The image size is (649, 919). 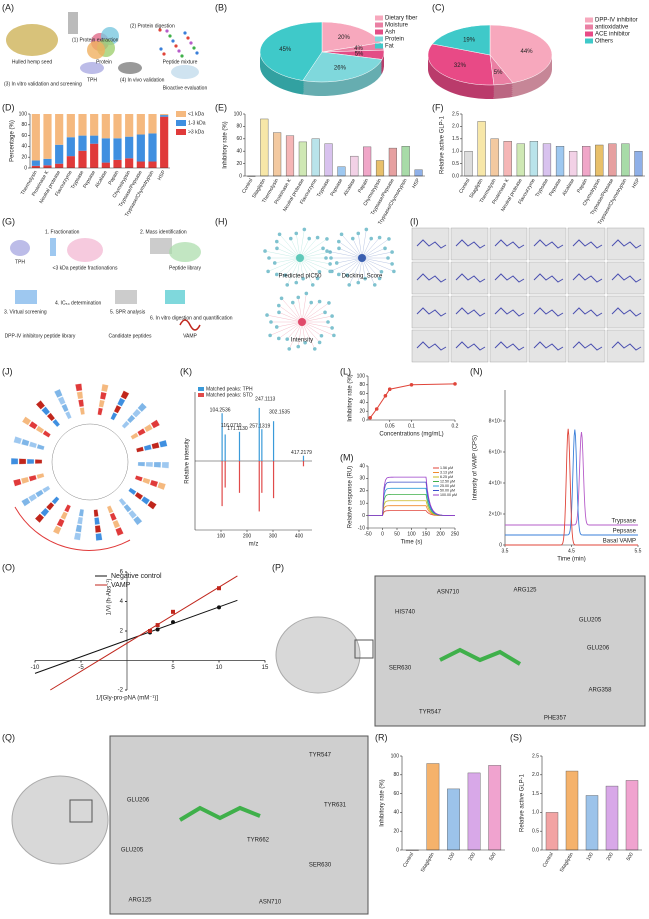 What do you see at coordinates (438, 7) in the screenshot?
I see `panel-label: (C)` at bounding box center [438, 7].